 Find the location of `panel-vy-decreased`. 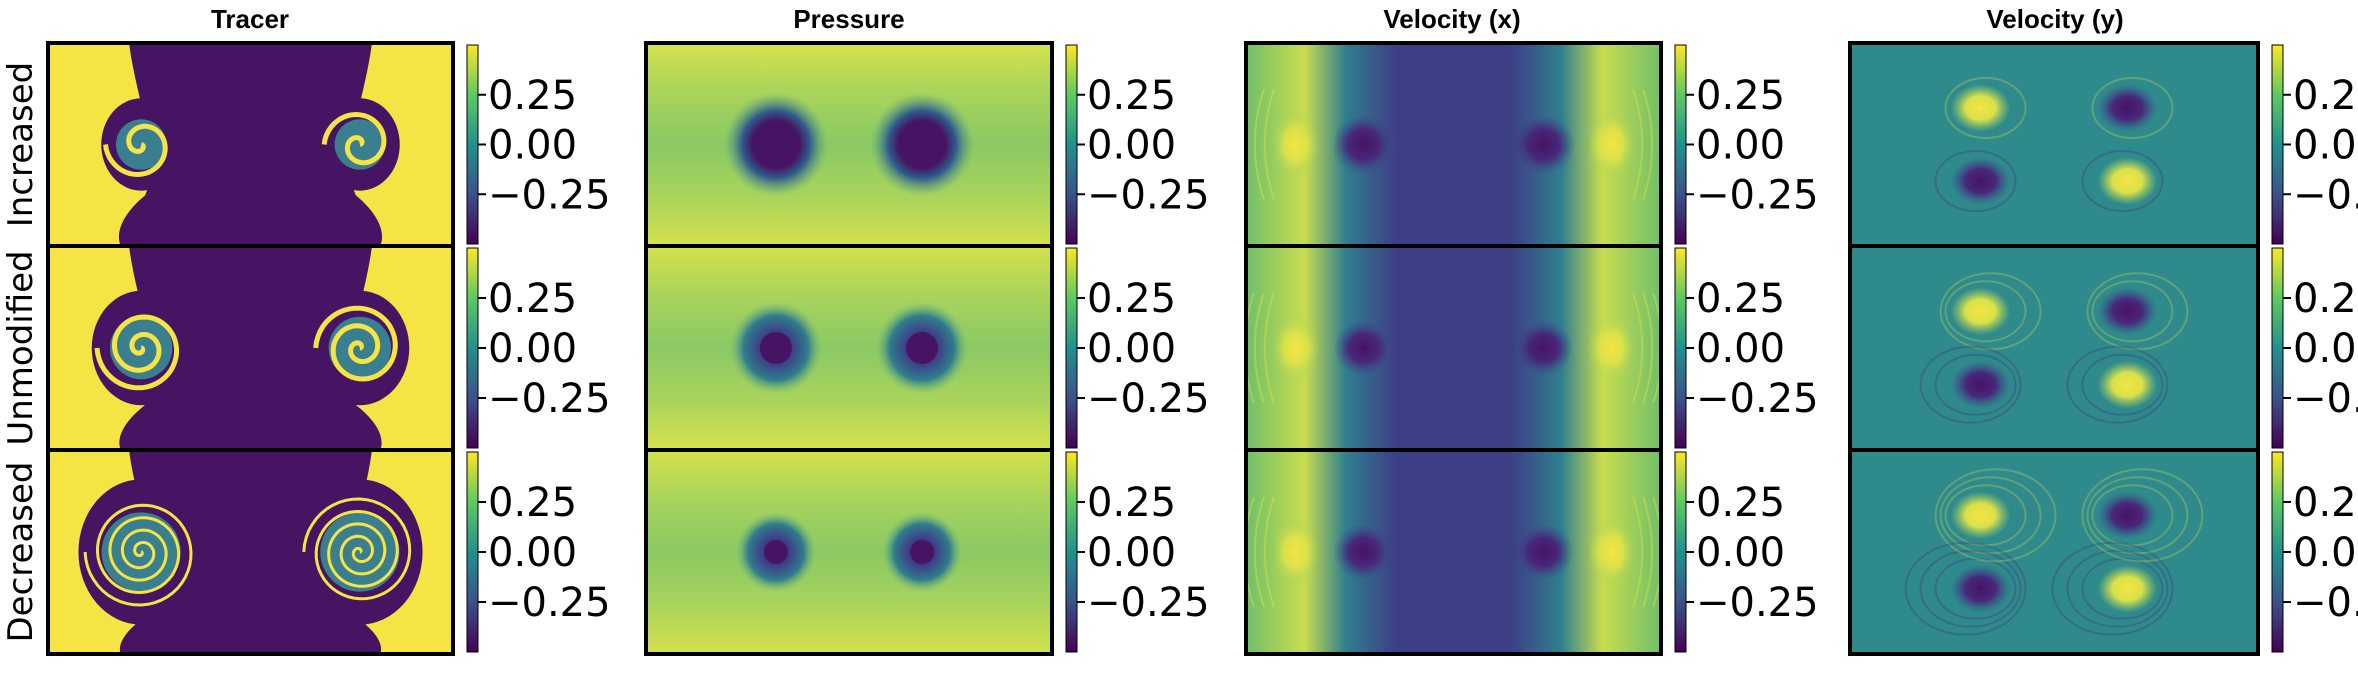

panel-vy-decreased is located at coordinates (2054, 552).